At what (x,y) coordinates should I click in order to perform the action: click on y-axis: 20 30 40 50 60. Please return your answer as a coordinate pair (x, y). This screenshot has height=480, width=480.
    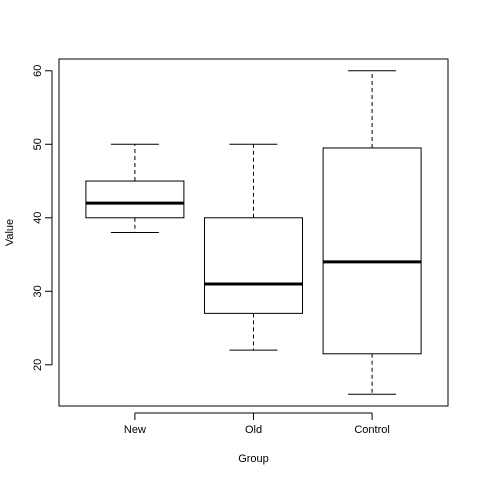
    Looking at the image, I should click on (42, 218).